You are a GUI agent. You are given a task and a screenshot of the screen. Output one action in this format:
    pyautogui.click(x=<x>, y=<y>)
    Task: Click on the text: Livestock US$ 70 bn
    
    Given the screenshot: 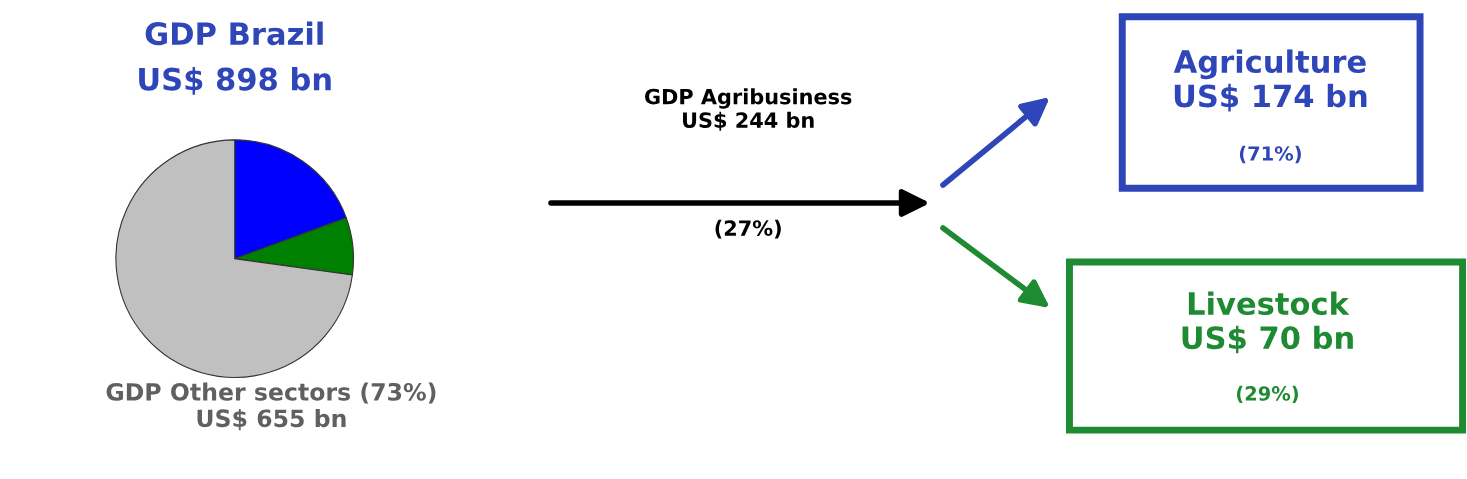 What is the action you would take?
    pyautogui.click(x=1267, y=322)
    